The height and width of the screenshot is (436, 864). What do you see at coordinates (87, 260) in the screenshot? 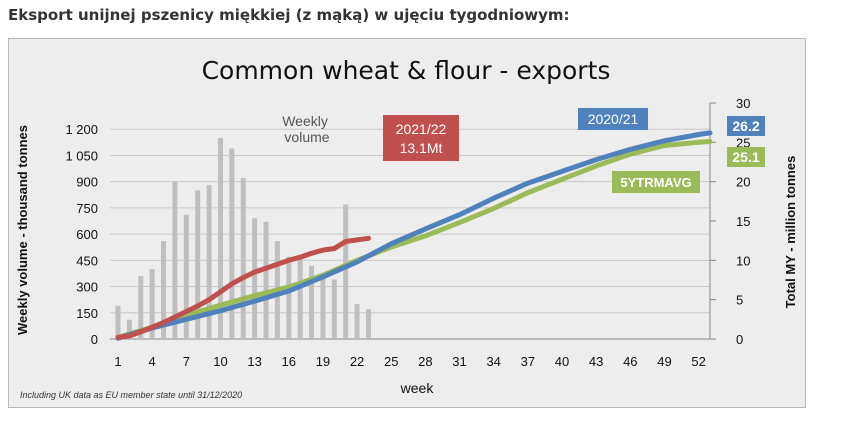
I see `y-left-tick-label: 450` at bounding box center [87, 260].